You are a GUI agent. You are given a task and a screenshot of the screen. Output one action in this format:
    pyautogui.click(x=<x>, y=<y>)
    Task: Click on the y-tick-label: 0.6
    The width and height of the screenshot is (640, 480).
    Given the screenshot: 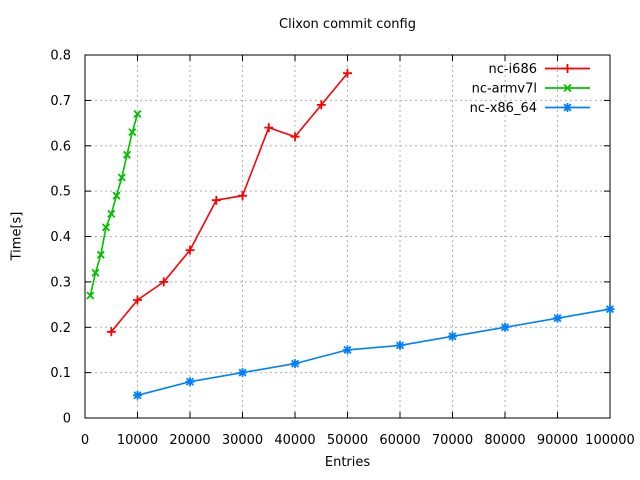 What is the action you would take?
    pyautogui.click(x=60, y=146)
    